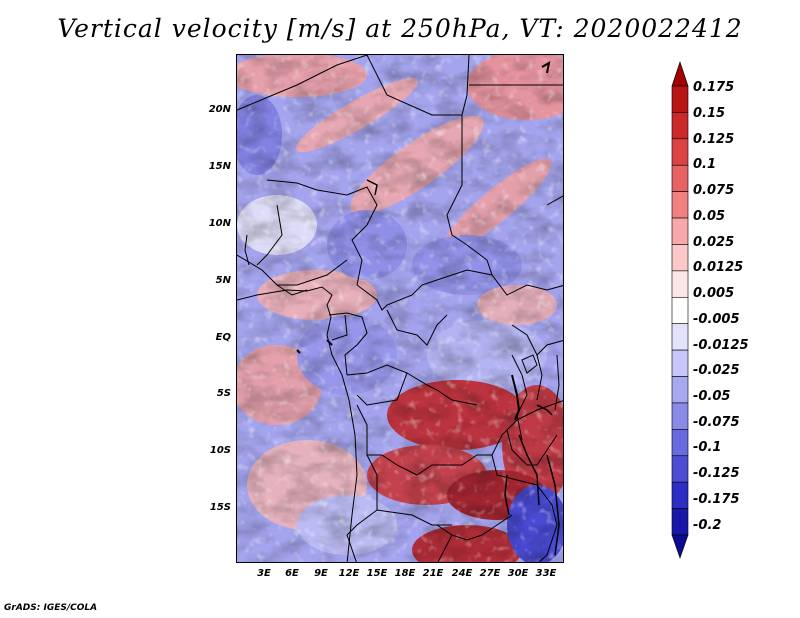 The height and width of the screenshot is (618, 800). What do you see at coordinates (219, 166) in the screenshot?
I see `lat-label: 15N` at bounding box center [219, 166].